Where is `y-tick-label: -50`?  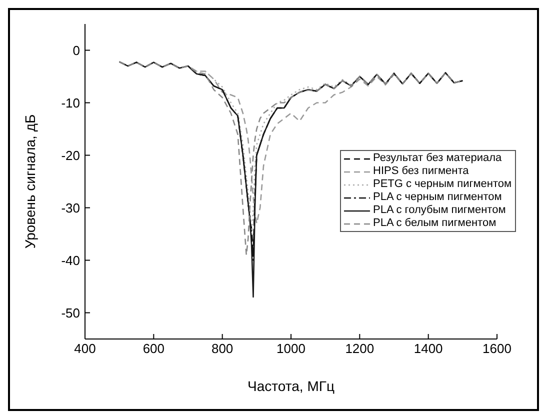 y-tick-label: -50 is located at coordinates (70, 312).